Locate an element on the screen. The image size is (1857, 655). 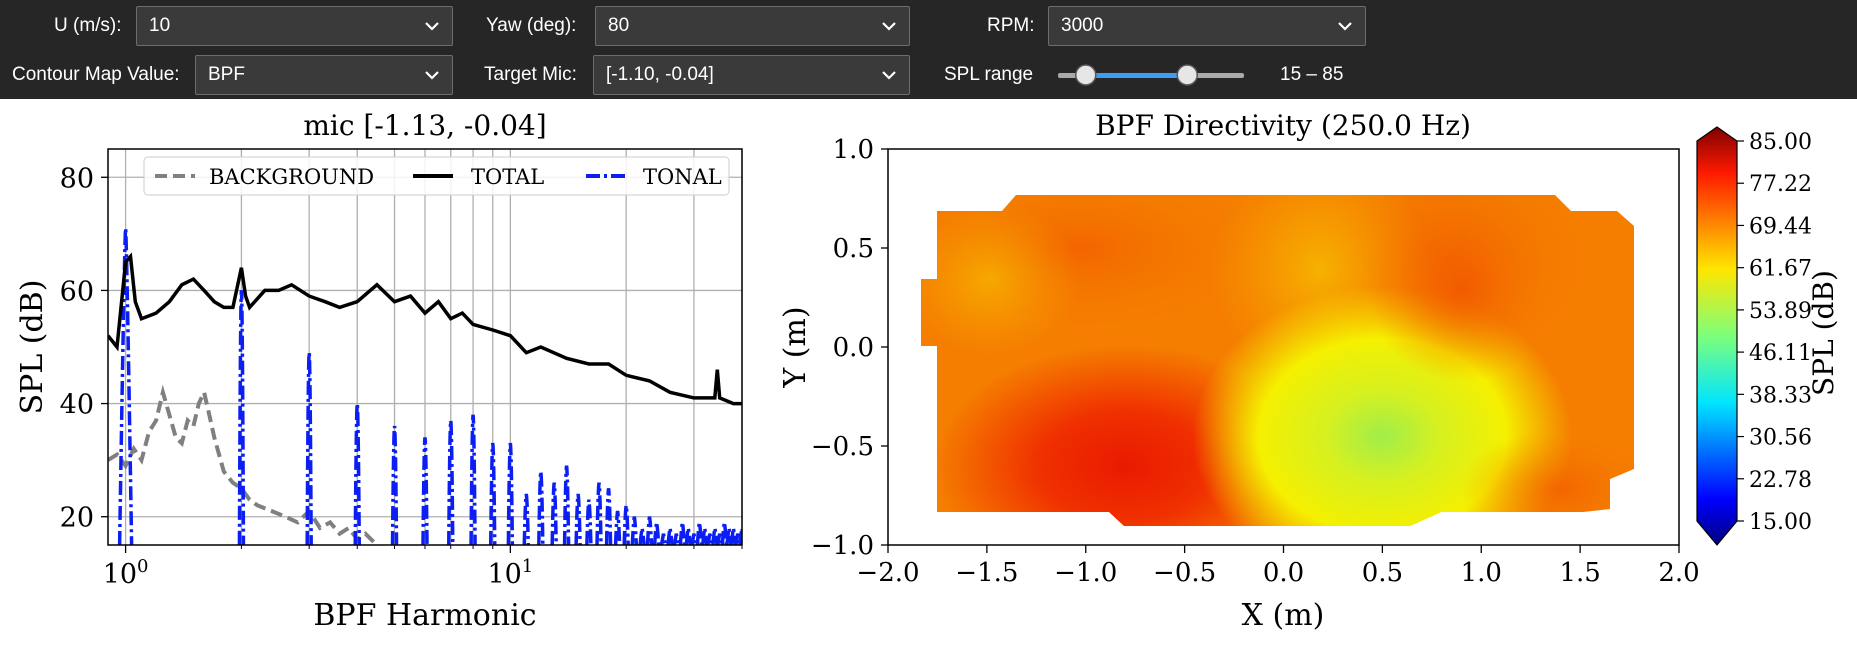
legend-total-label: TOTAL is located at coordinates (507, 177).